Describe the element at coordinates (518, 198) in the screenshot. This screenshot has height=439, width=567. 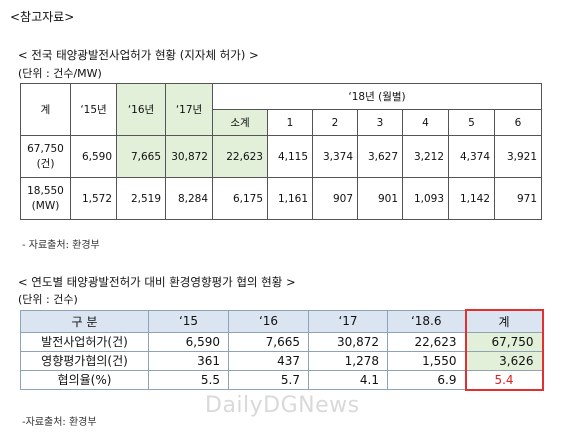
I see `cell: 971` at that location.